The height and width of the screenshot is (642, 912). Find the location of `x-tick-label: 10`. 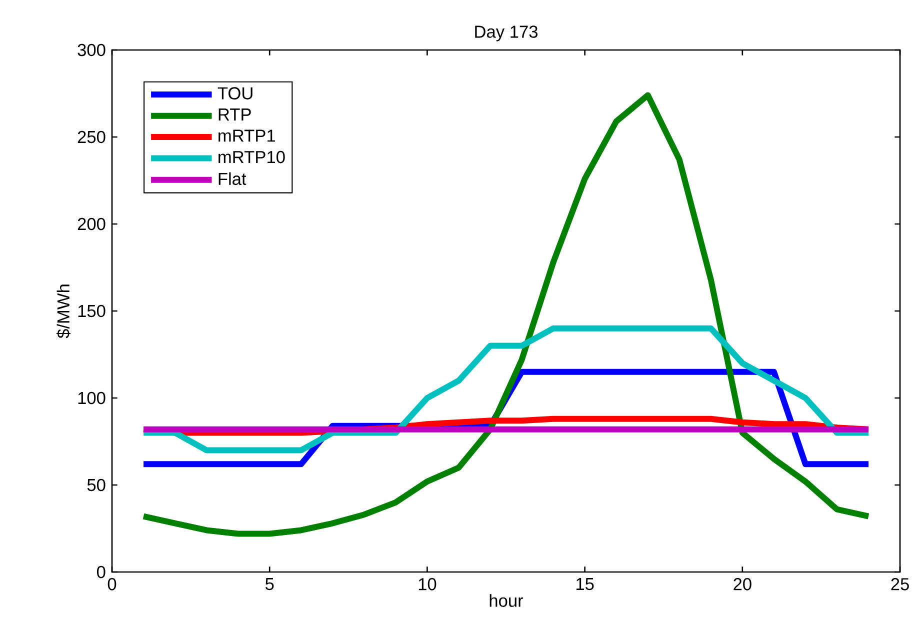

x-tick-label: 10 is located at coordinates (427, 584).